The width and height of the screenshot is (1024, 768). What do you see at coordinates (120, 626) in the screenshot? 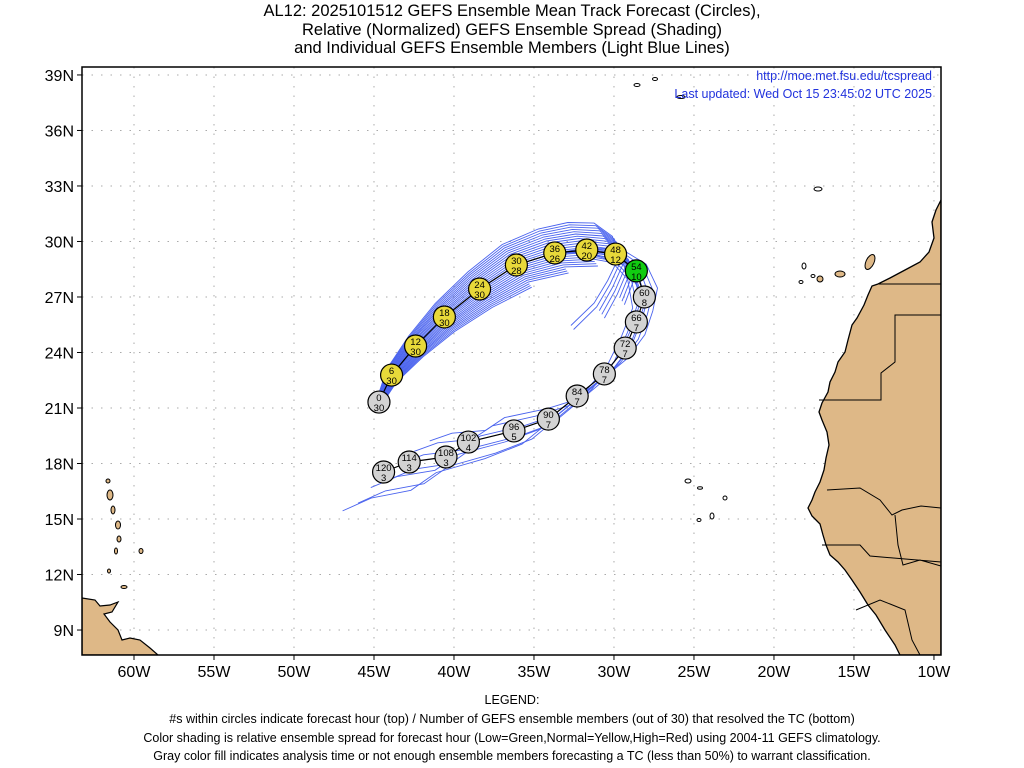
I see `south-america-landmass` at bounding box center [120, 626].